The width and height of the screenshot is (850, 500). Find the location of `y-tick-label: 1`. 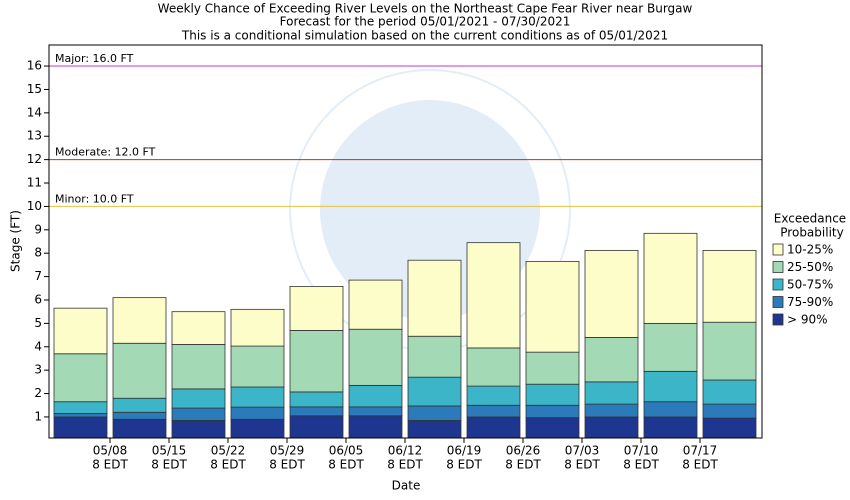

y-tick-label: 1 is located at coordinates (38, 416).